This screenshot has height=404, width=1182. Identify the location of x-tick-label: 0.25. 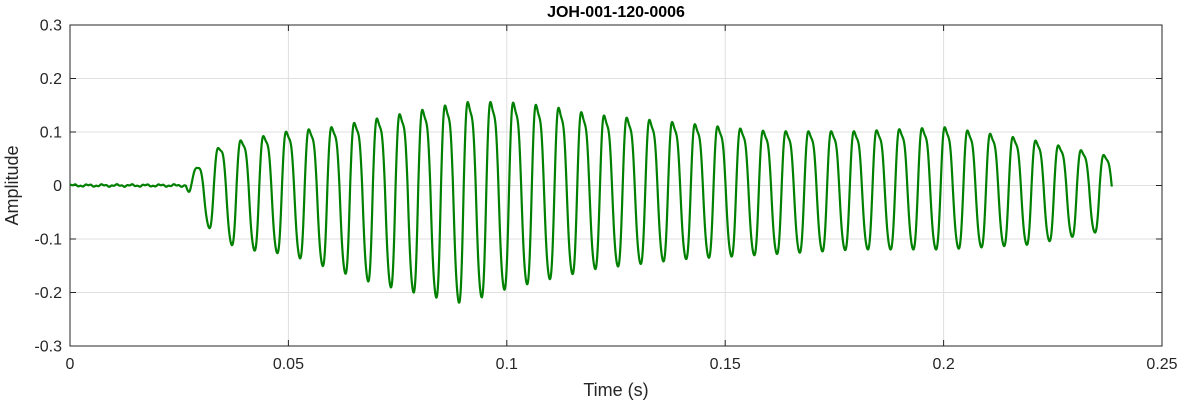
(1161, 364).